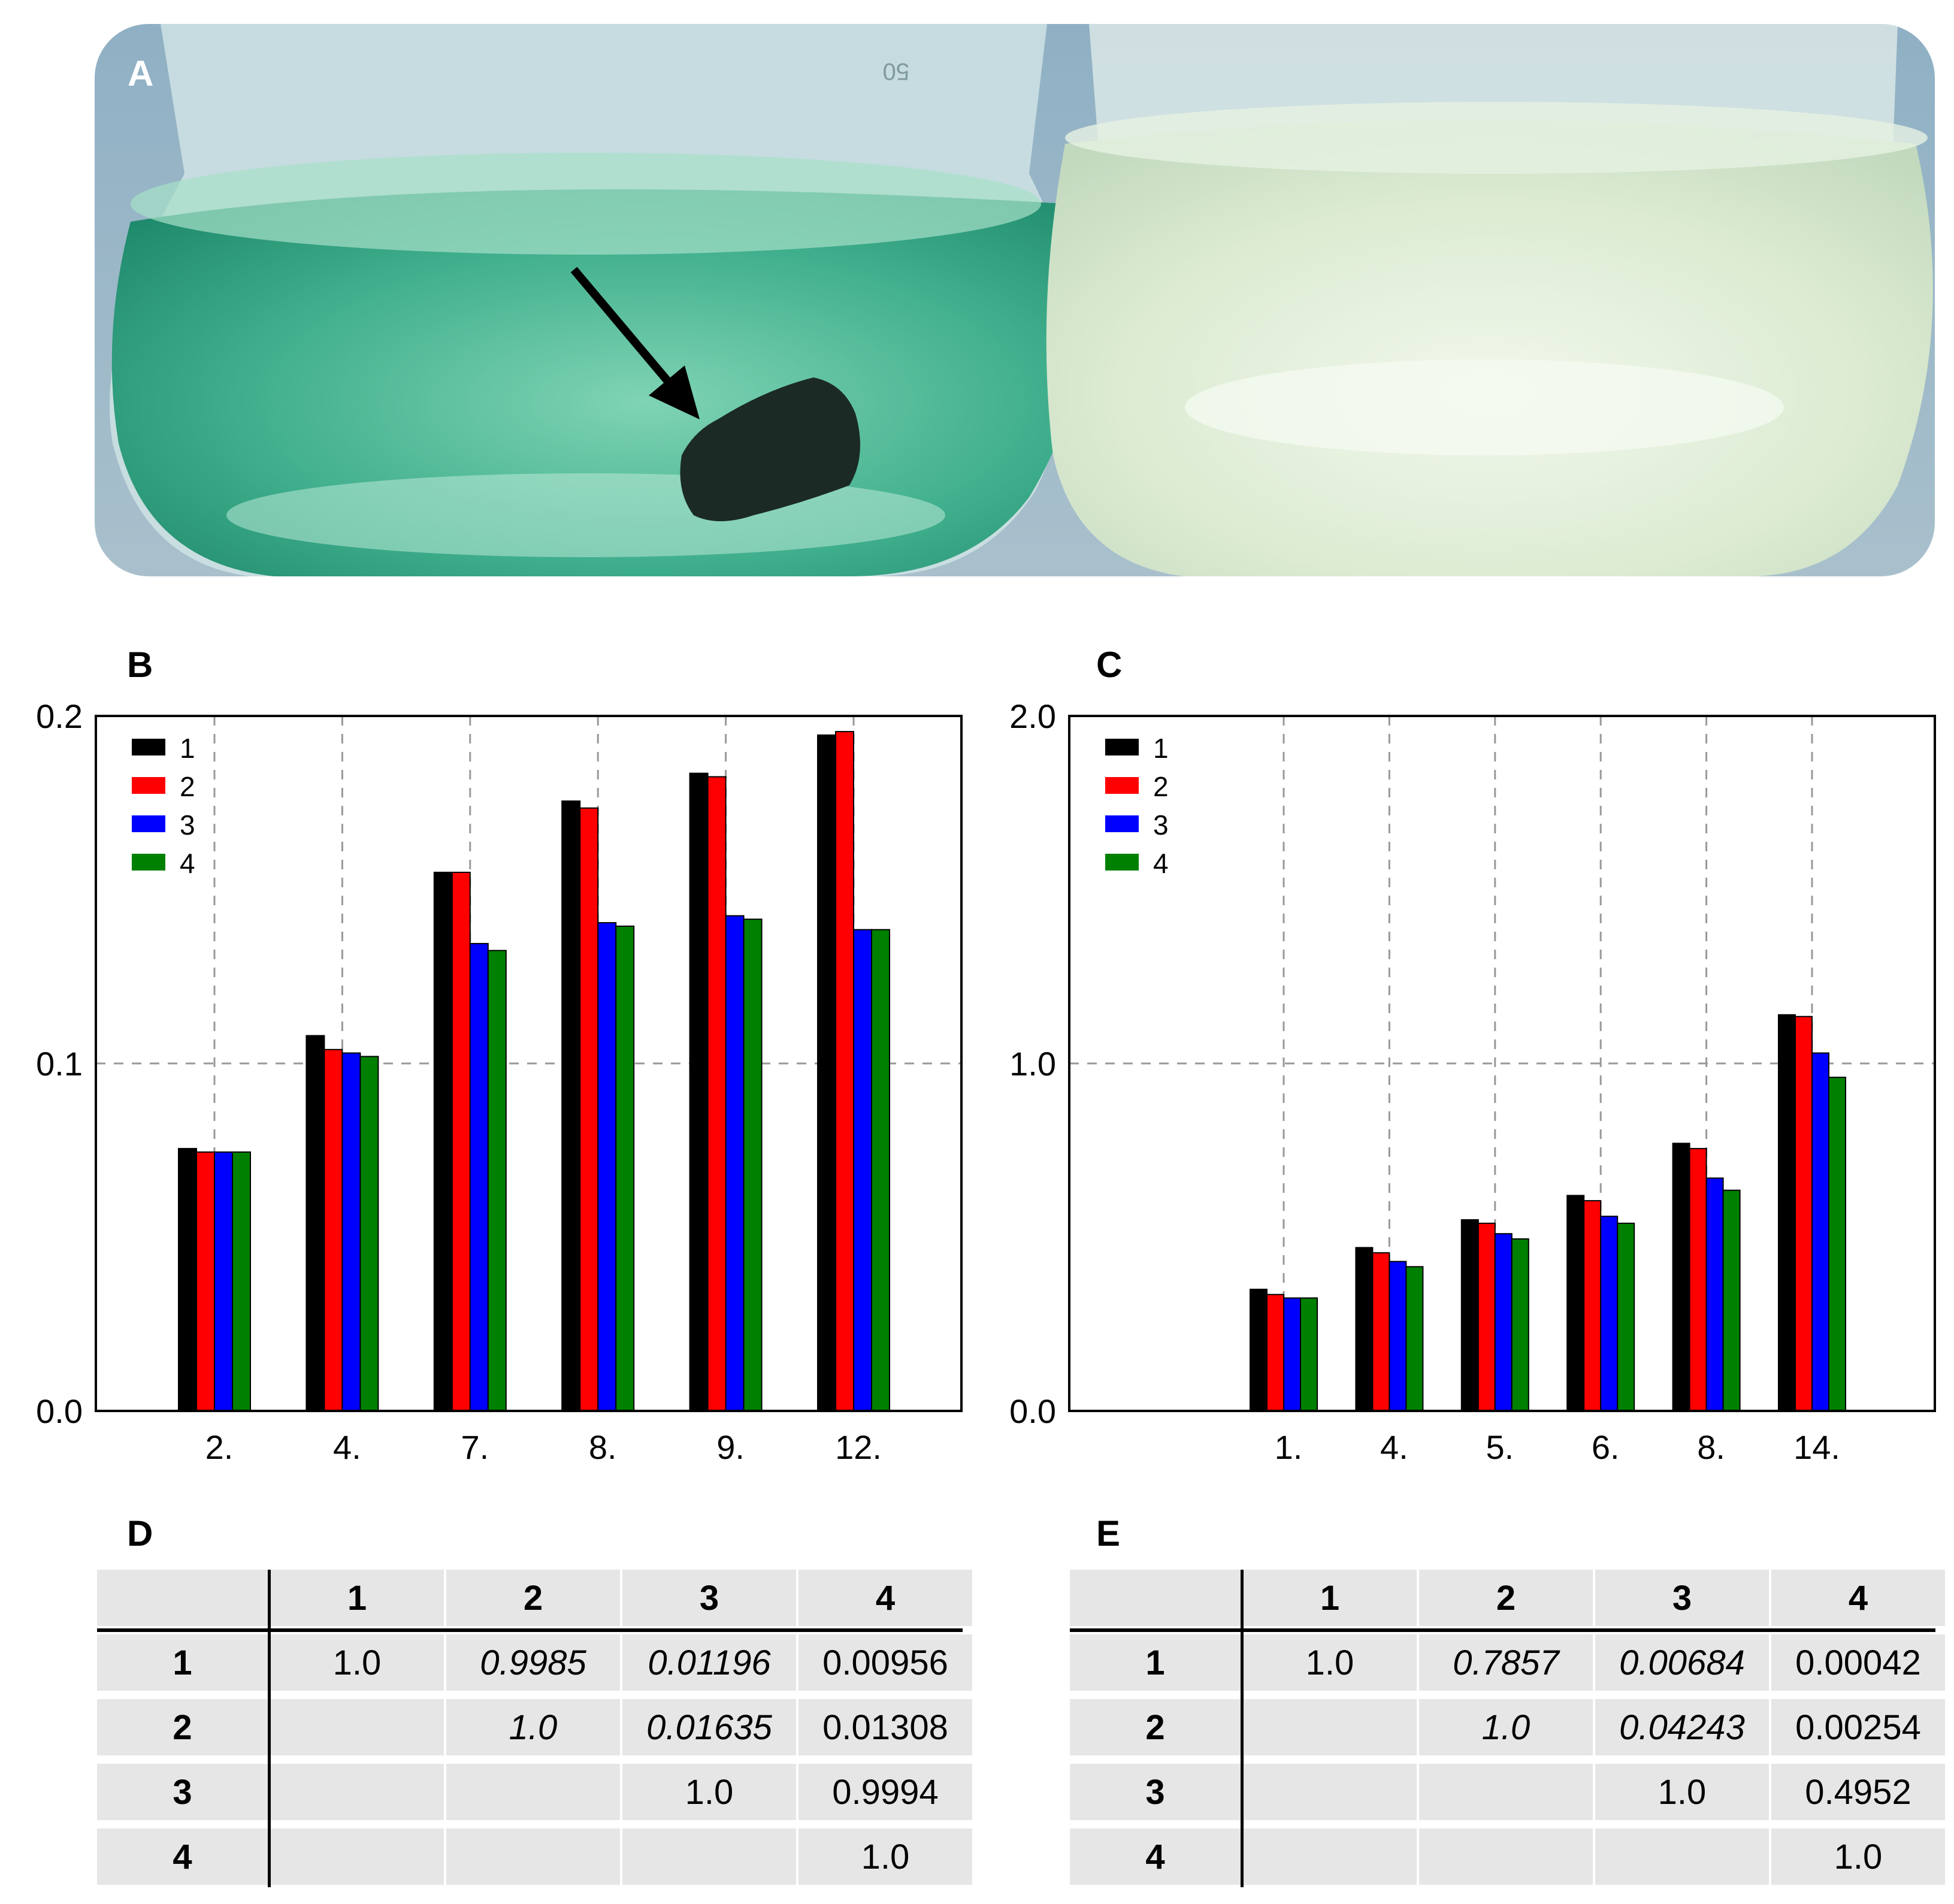  What do you see at coordinates (1330, 1598) in the screenshot?
I see `table-header-cell: 1` at bounding box center [1330, 1598].